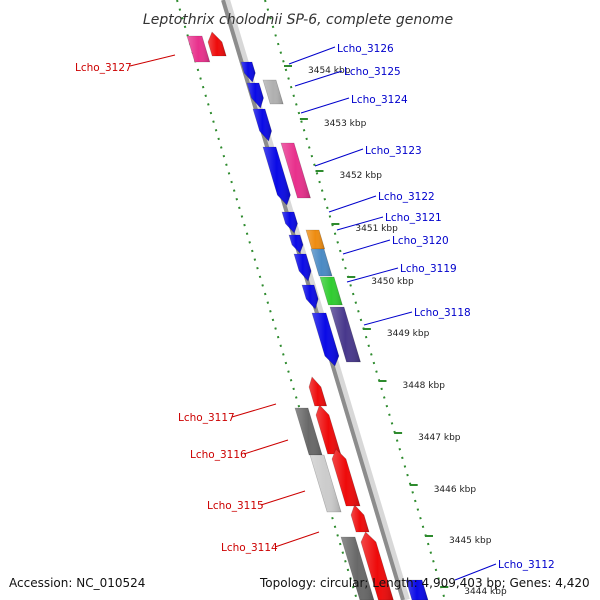  I want to click on gene-label: Lcho_3121, so click(413, 218).